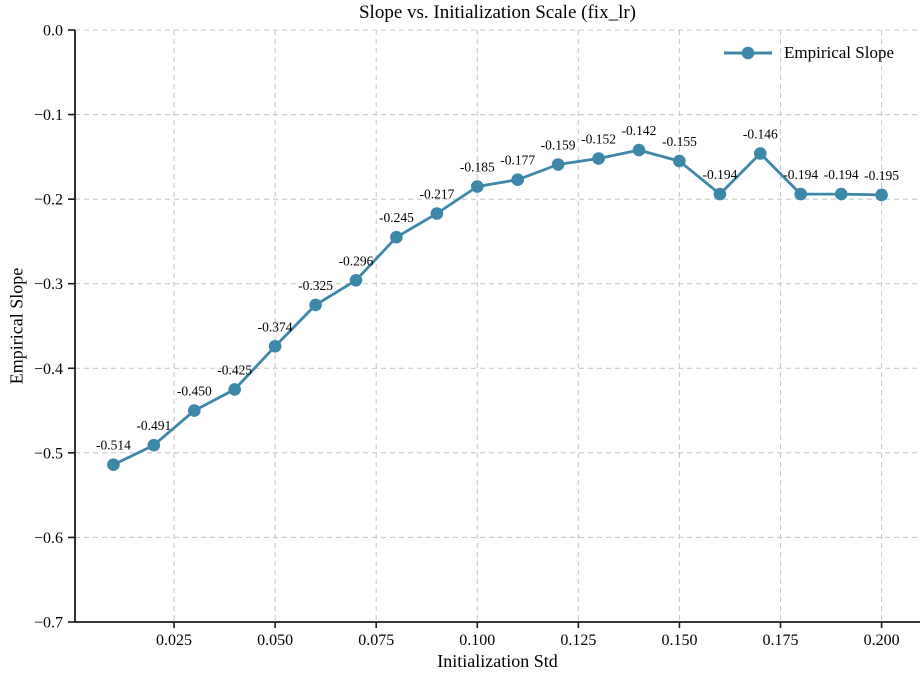  I want to click on y-tick-label: −0.6, so click(48, 538).